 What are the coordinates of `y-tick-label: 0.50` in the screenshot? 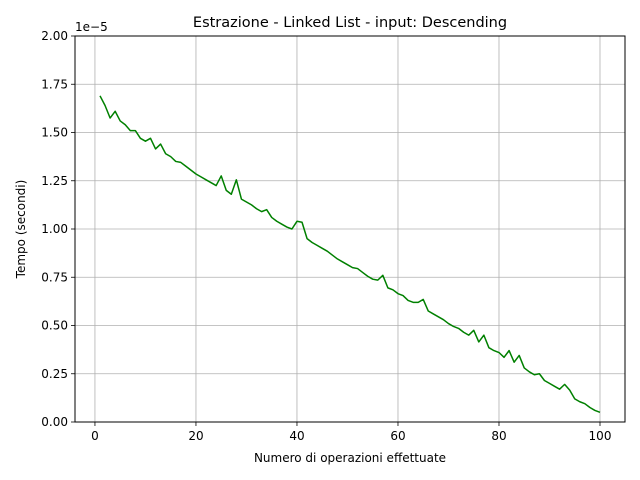 It's located at (54, 326).